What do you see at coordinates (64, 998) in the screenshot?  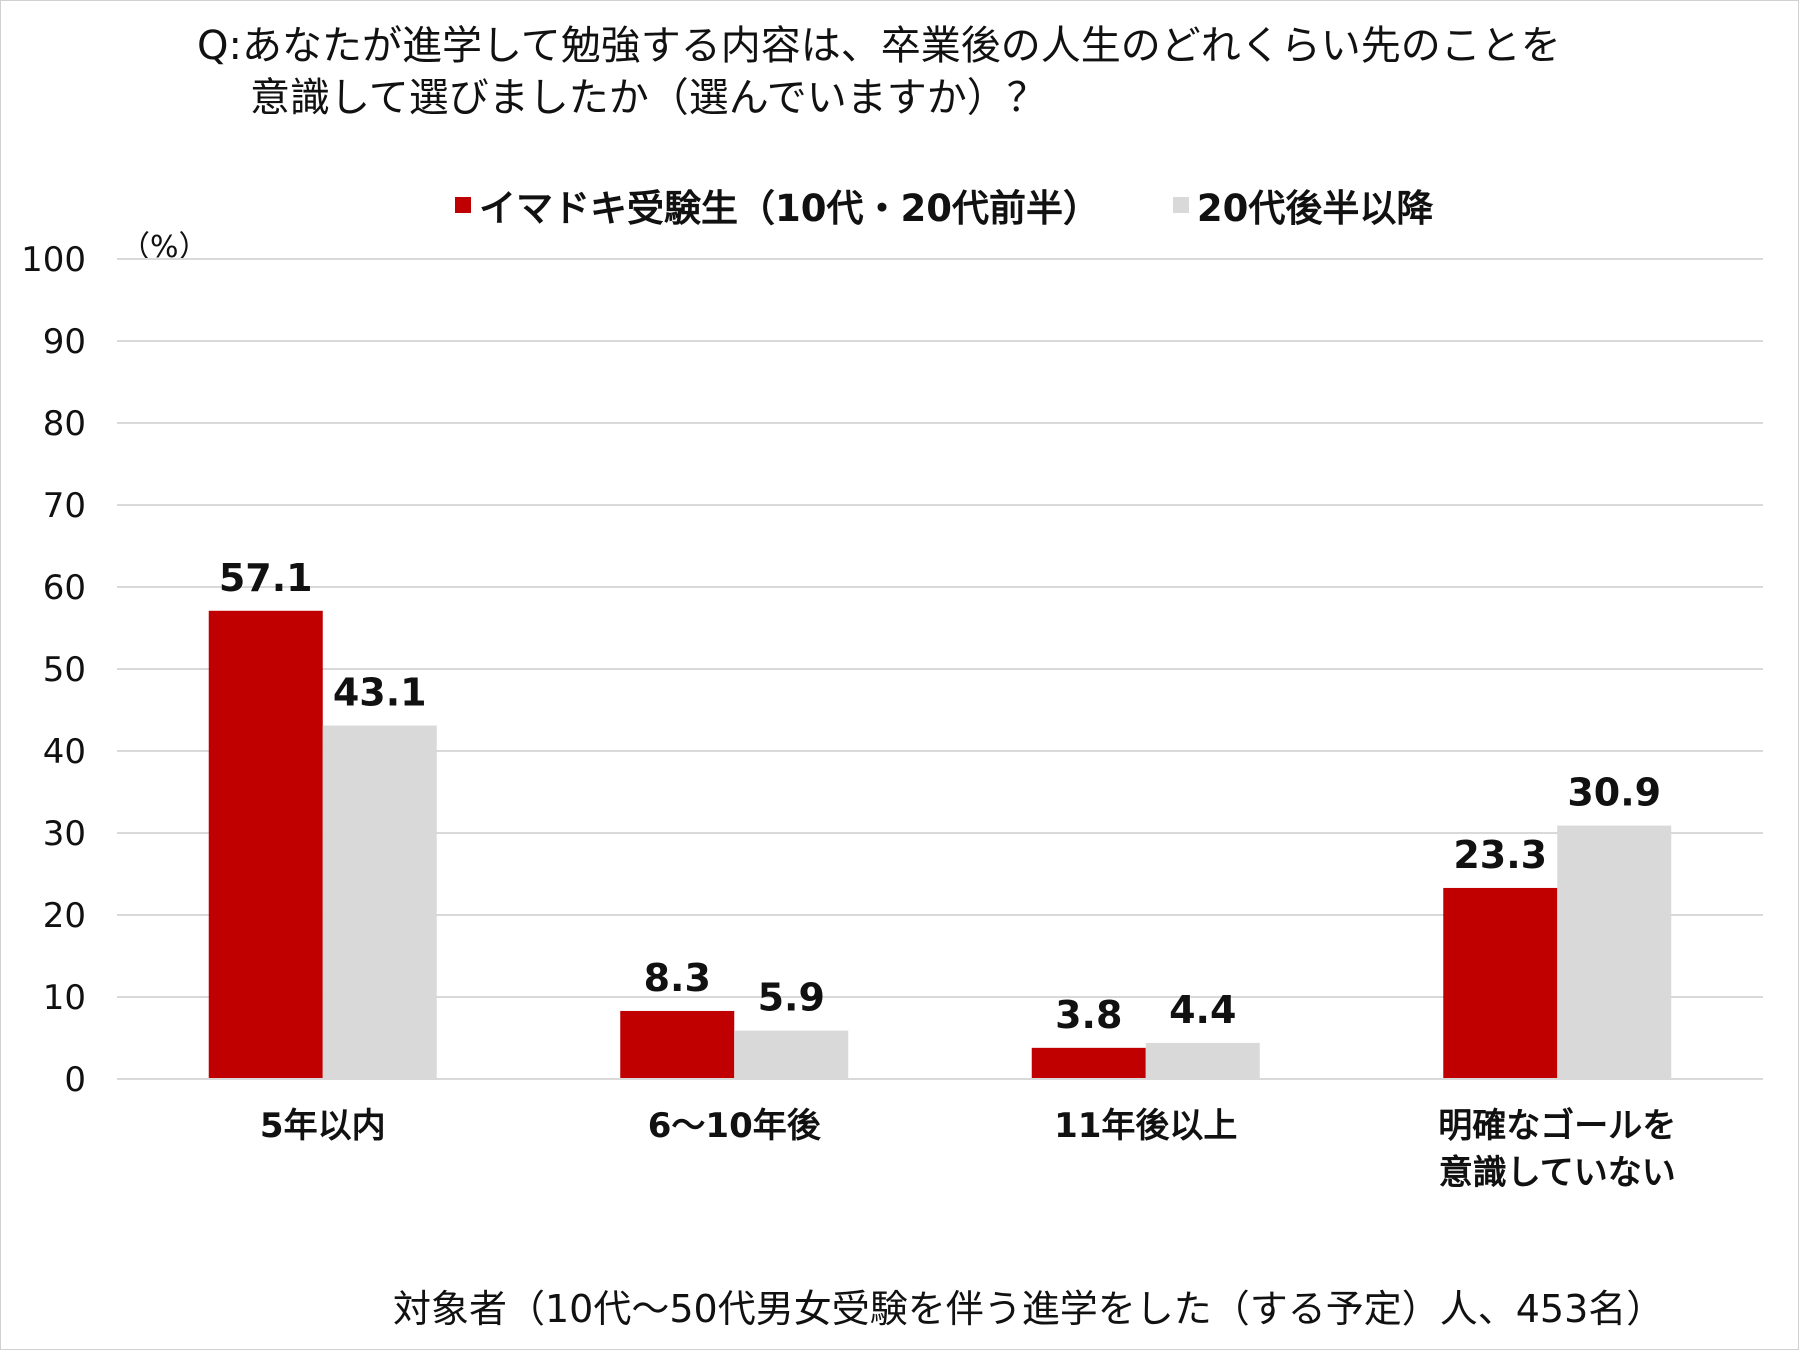 I see `y-tick-label: 10` at bounding box center [64, 998].